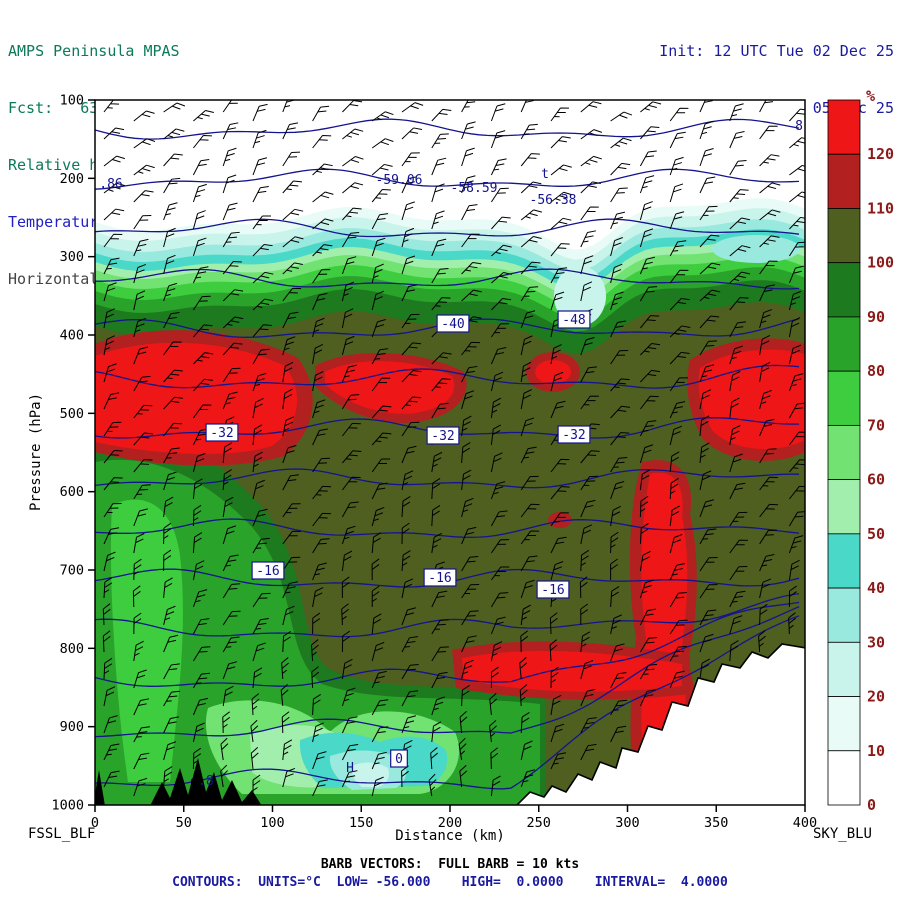 Image resolution: width=900 pixels, height=900 pixels. Describe the element at coordinates (36, 452) in the screenshot. I see `y-axis-title: Pressure (hPa)` at that location.